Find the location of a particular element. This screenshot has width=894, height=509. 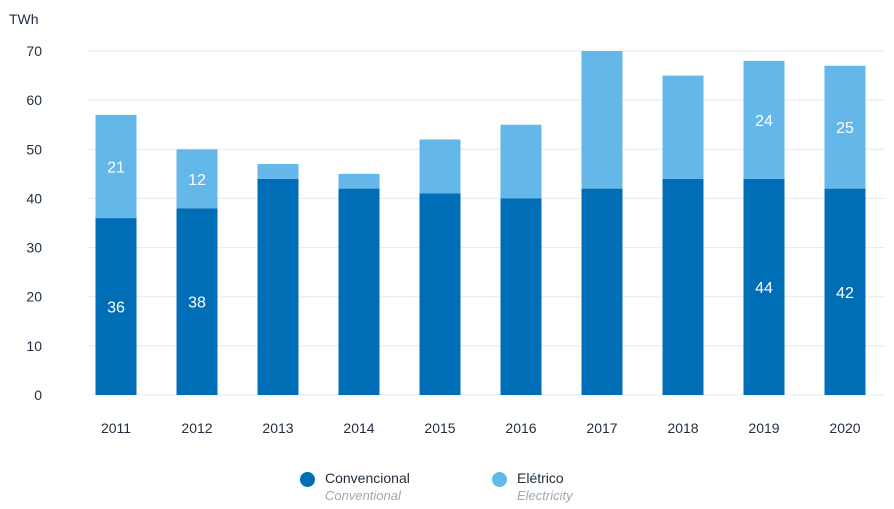

bar-label-conventional-2019: 44 is located at coordinates (764, 288).